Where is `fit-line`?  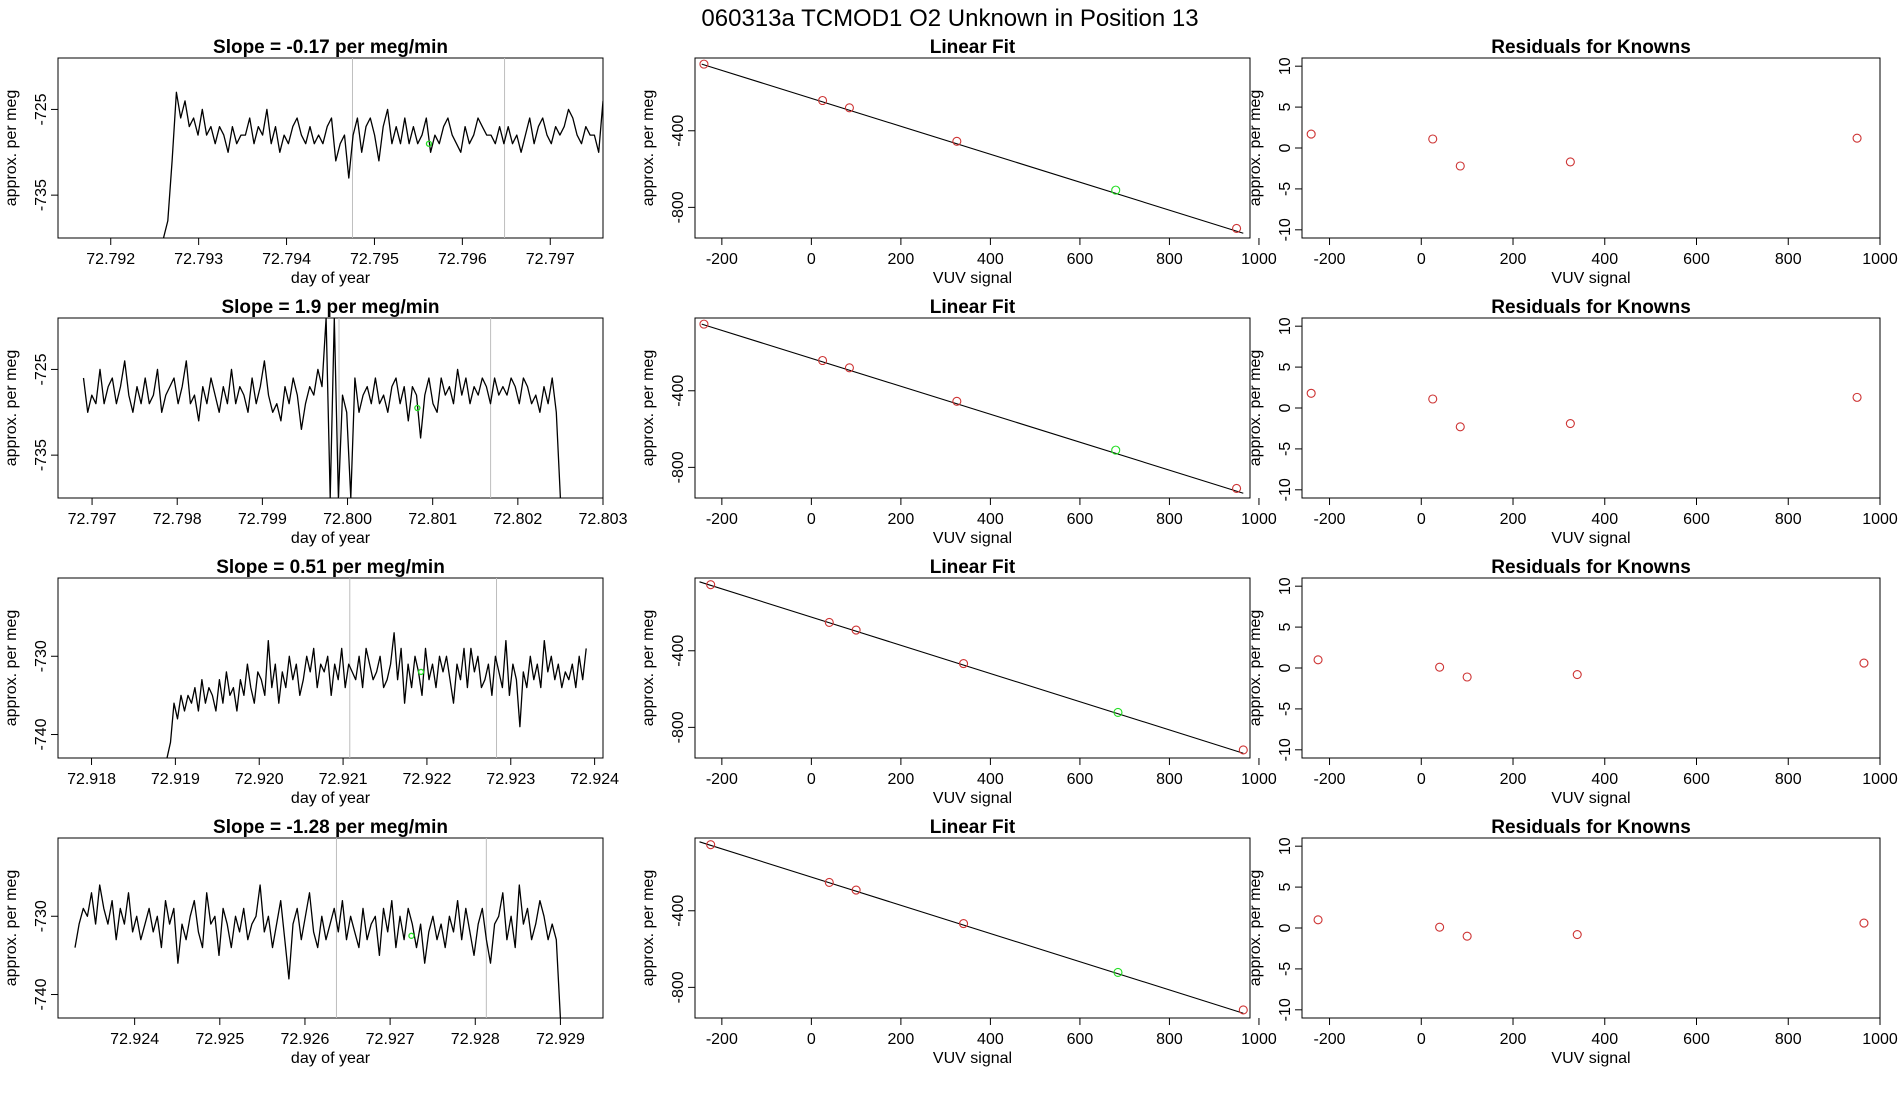 fit-line is located at coordinates (971, 667).